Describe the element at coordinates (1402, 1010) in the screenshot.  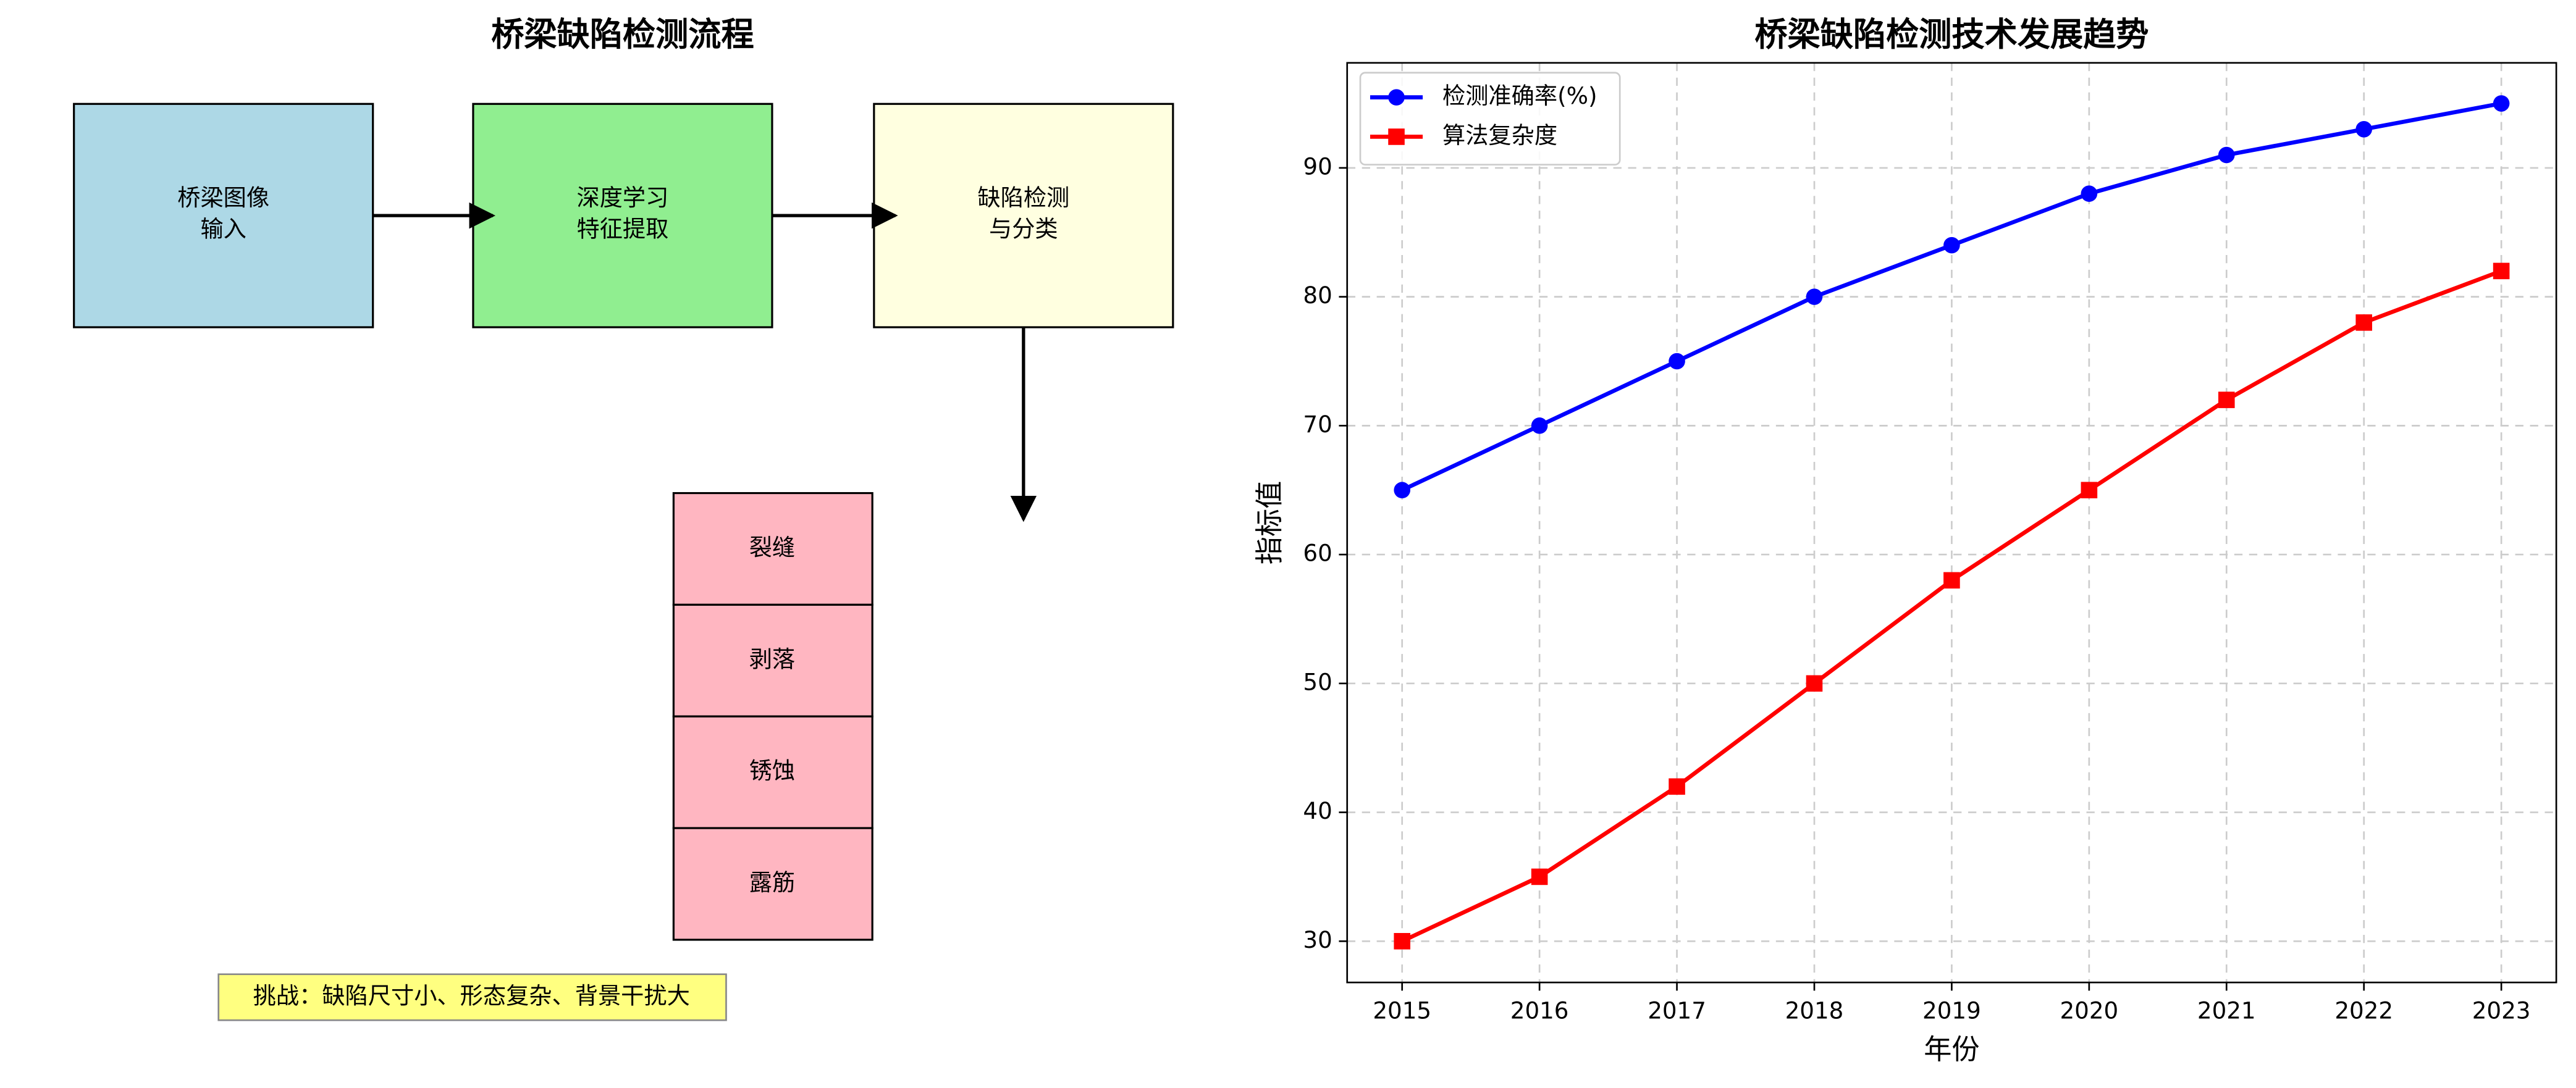
I see `x-tick-label: 2015` at that location.